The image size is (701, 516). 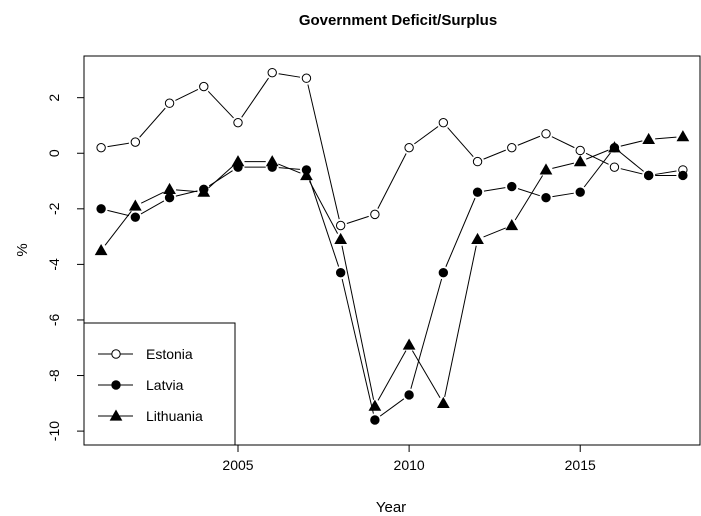 I want to click on legend: Estonia Latvia Lithuania, so click(x=159, y=384).